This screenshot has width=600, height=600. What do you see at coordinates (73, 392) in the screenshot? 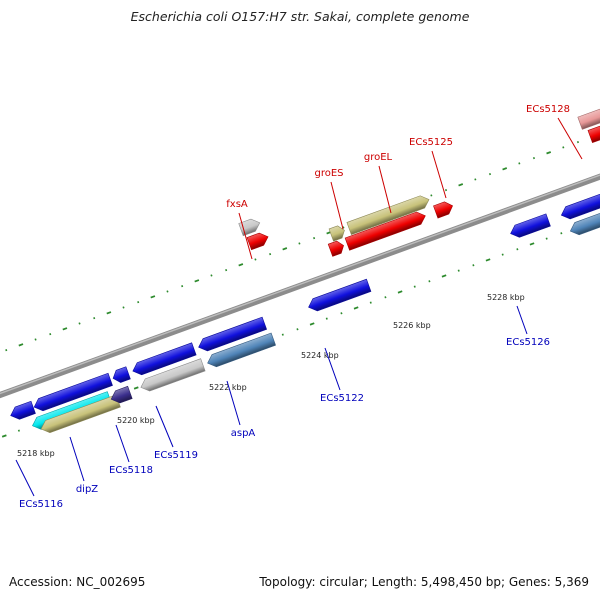
I see `gene-ecs5116` at bounding box center [73, 392].